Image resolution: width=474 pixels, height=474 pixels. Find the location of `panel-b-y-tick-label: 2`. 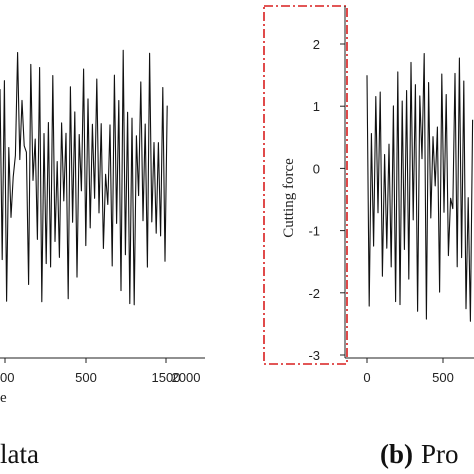

panel-b-y-tick-label: 2 is located at coordinates (316, 44).